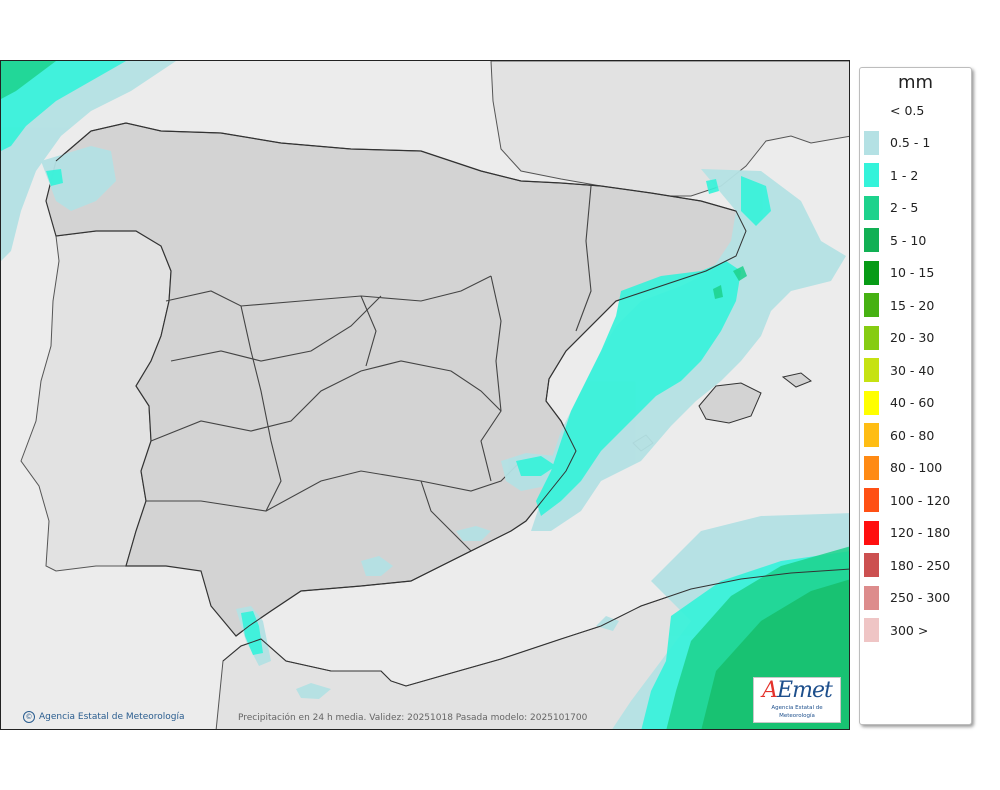 This screenshot has width=1000, height=790. Describe the element at coordinates (912, 305) in the screenshot. I see `legend-label: 15 - 20` at that location.